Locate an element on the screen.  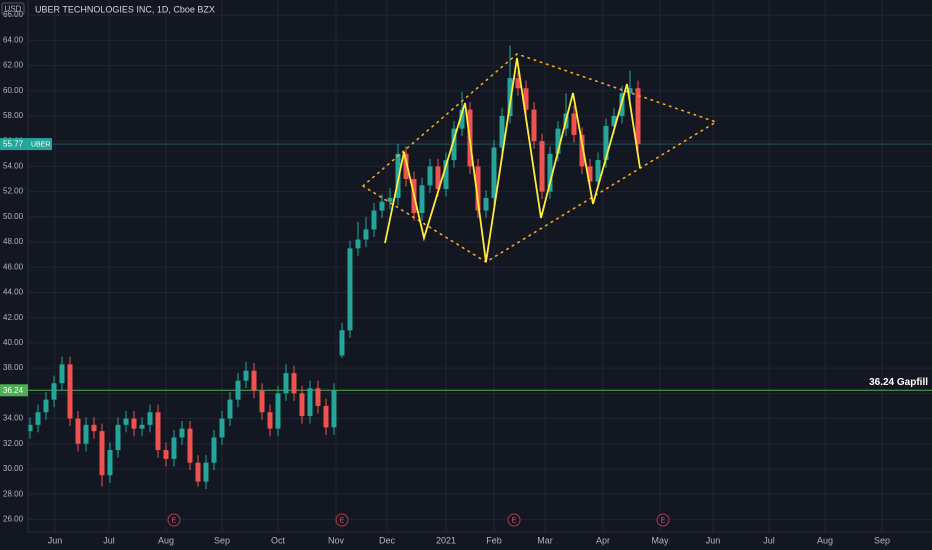
y-tick-label: 34.00 is located at coordinates (13, 418).